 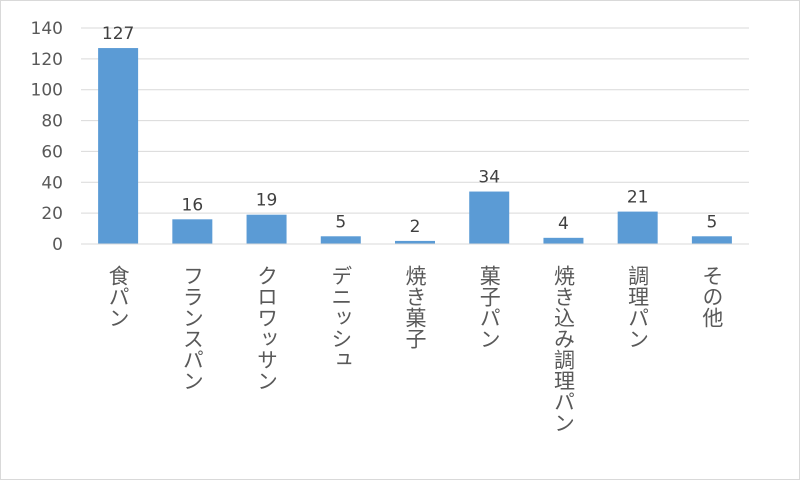 What do you see at coordinates (563, 349) in the screenshot?
I see `category-label: 焼き込み調理パン` at bounding box center [563, 349].